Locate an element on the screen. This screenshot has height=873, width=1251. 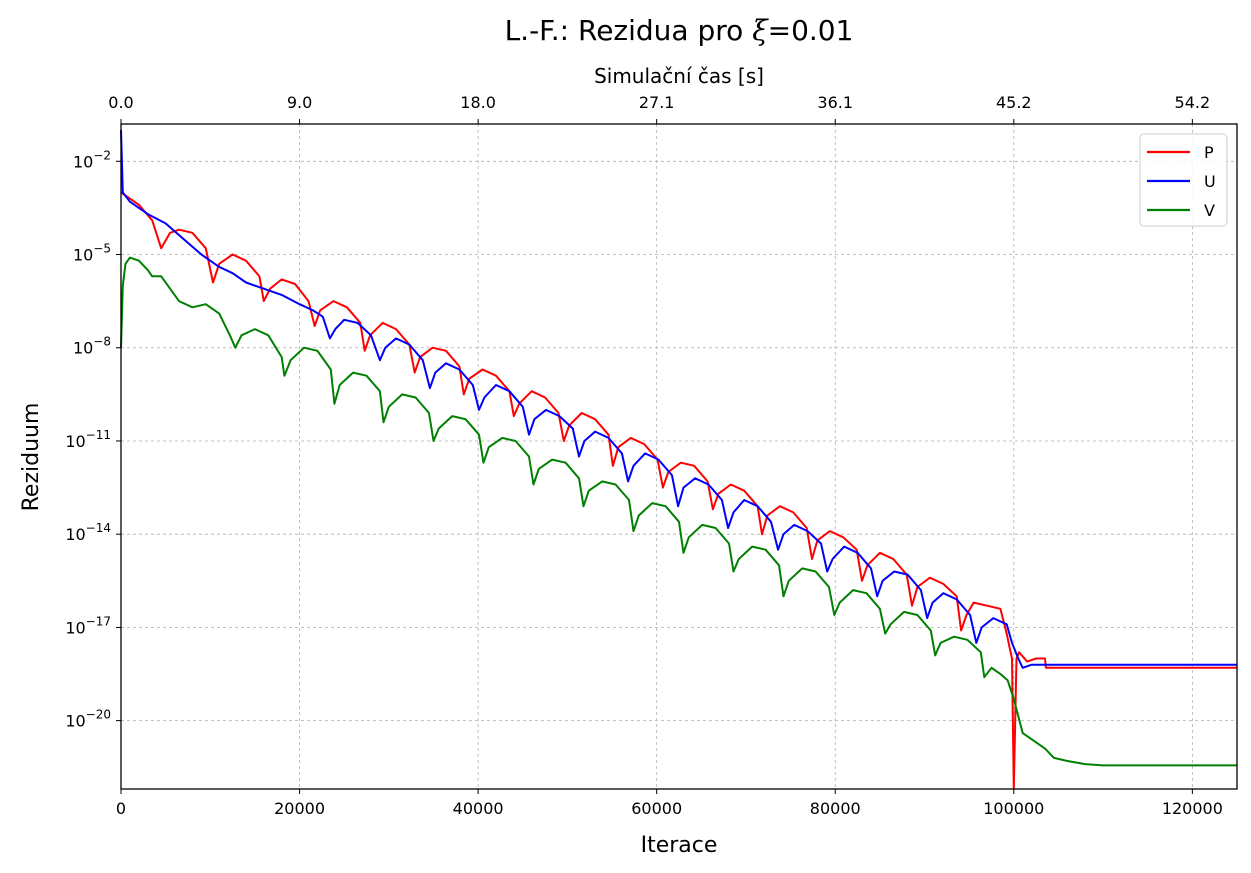
legend-label-p: P is located at coordinates (1209, 152).